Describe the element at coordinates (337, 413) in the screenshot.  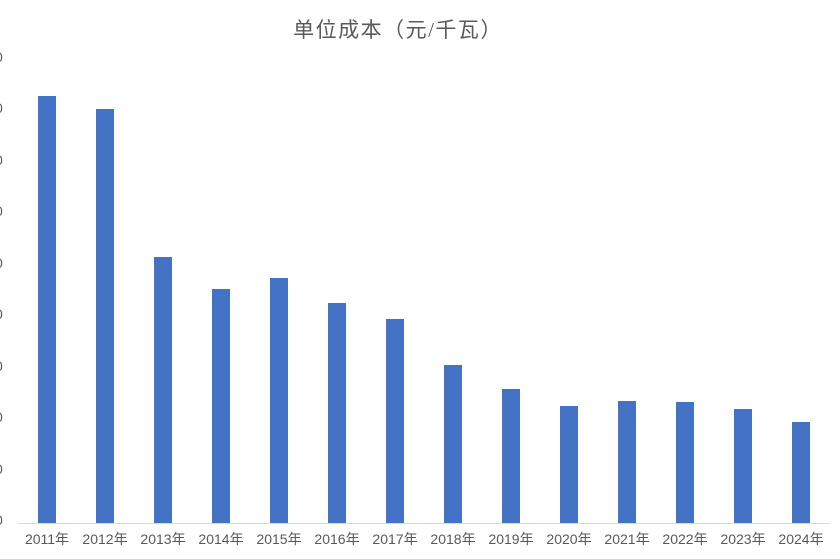
I see `bar-2016年` at that location.